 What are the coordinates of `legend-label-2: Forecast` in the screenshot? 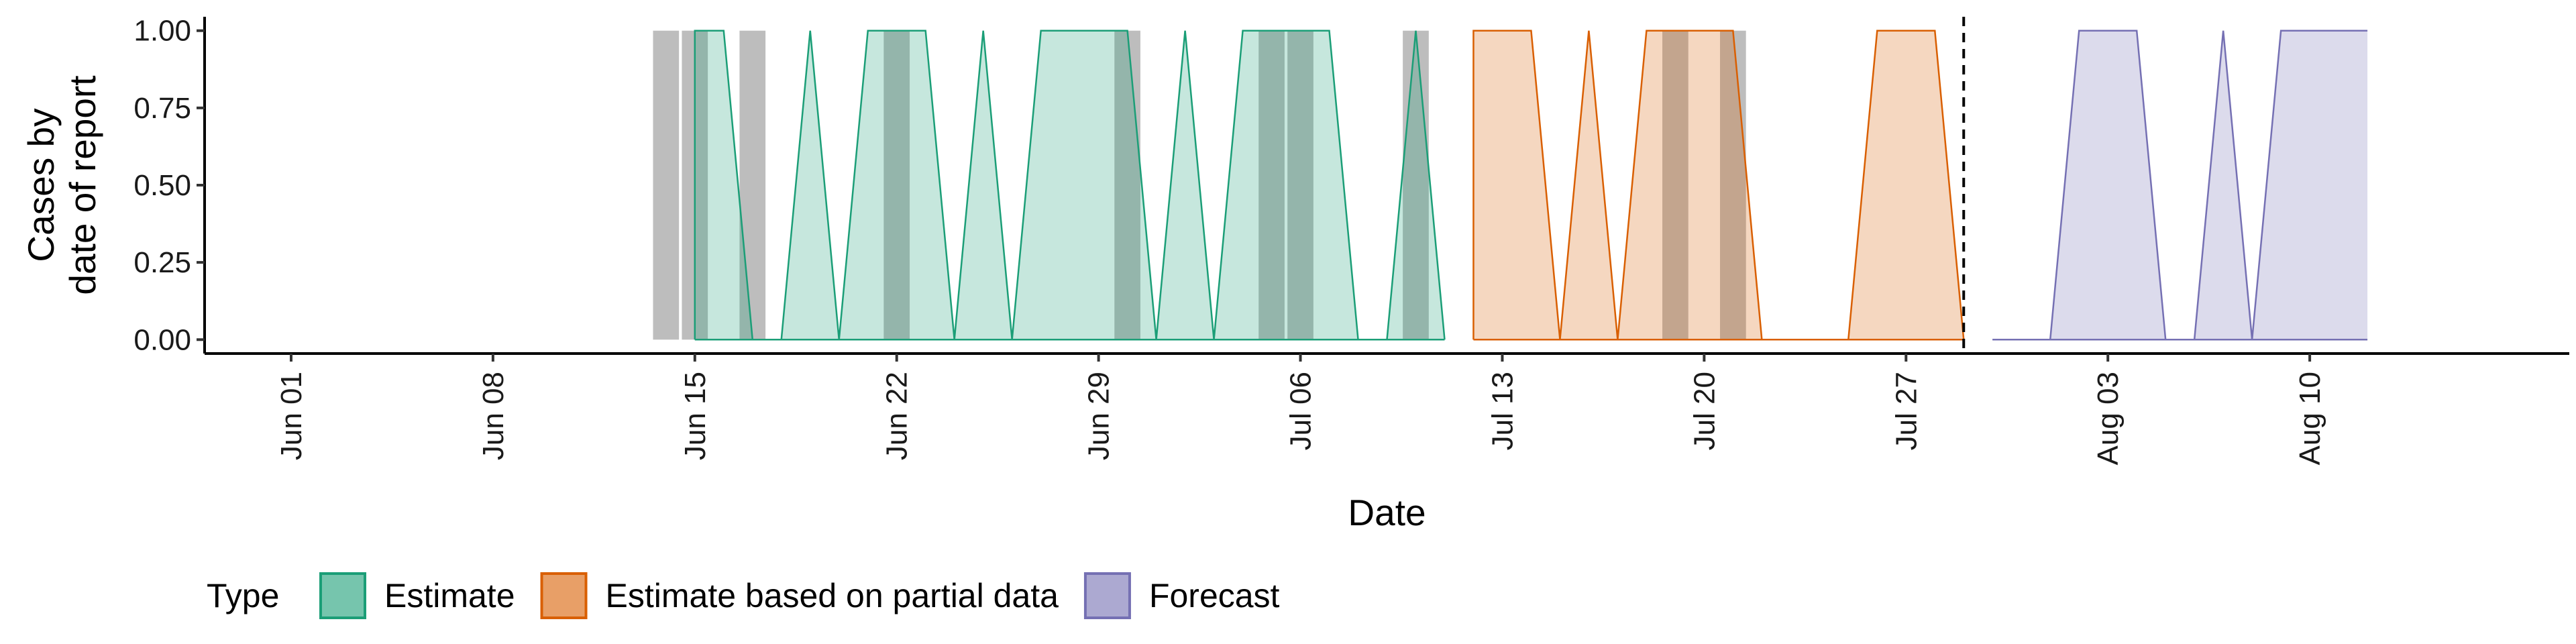 It's located at (1214, 595).